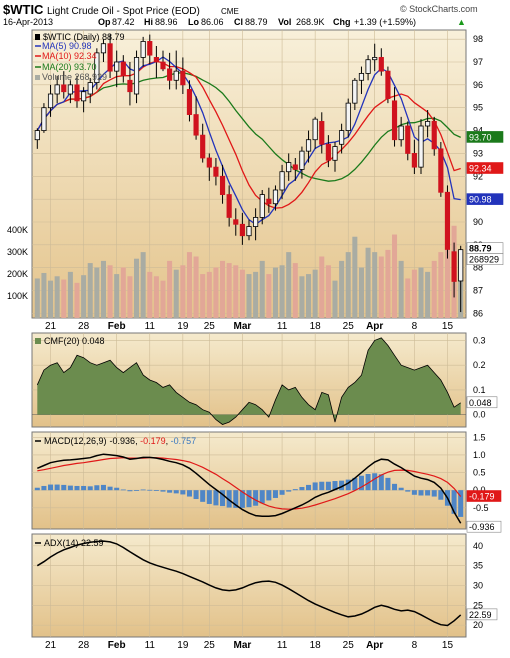 This screenshot has height=658, width=510. Describe the element at coordinates (480, 249) in the screenshot. I see `price-last-tag: 88.79` at that location.